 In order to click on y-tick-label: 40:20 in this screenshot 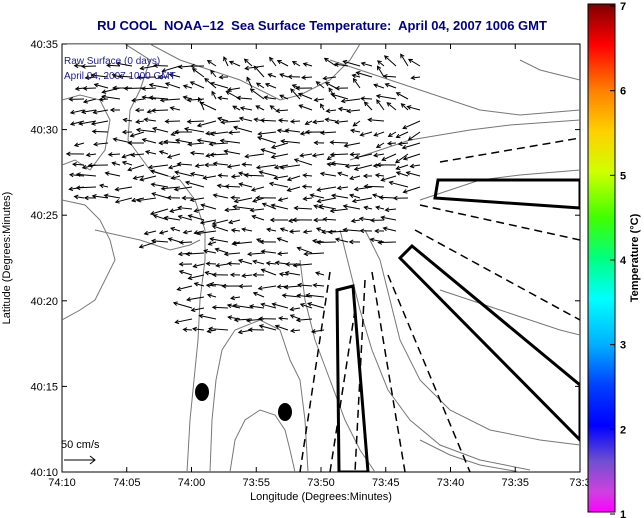, I will do `click(44, 302)`.